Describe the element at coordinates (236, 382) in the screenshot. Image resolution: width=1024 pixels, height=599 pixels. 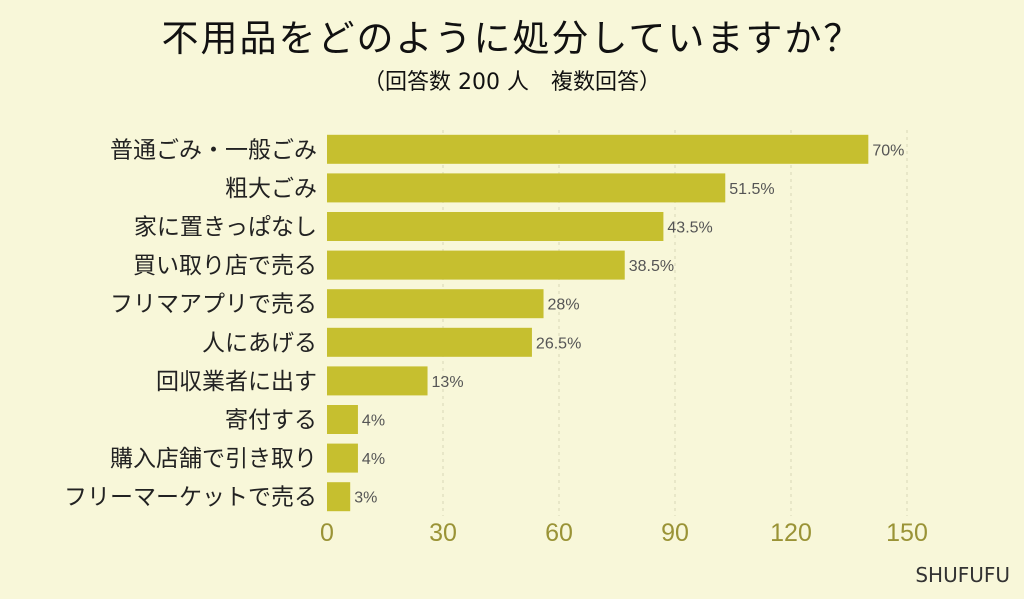
I see `category-label: 回収業者に出す` at that location.